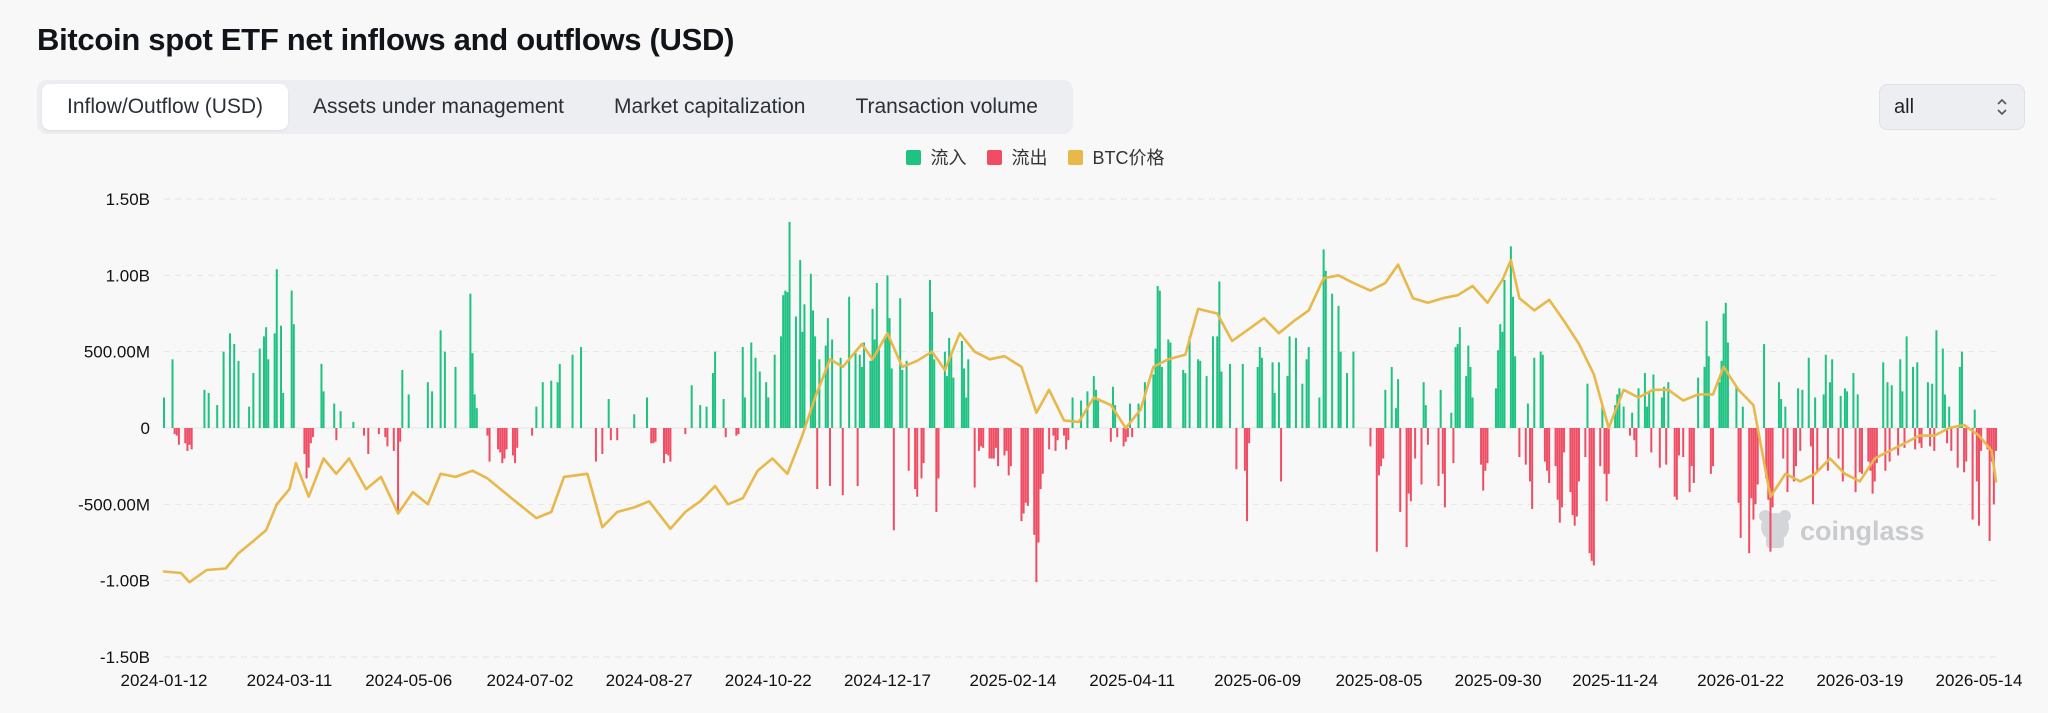 The image size is (2048, 713). Describe the element at coordinates (1952, 107) in the screenshot. I see `range-select: all` at that location.